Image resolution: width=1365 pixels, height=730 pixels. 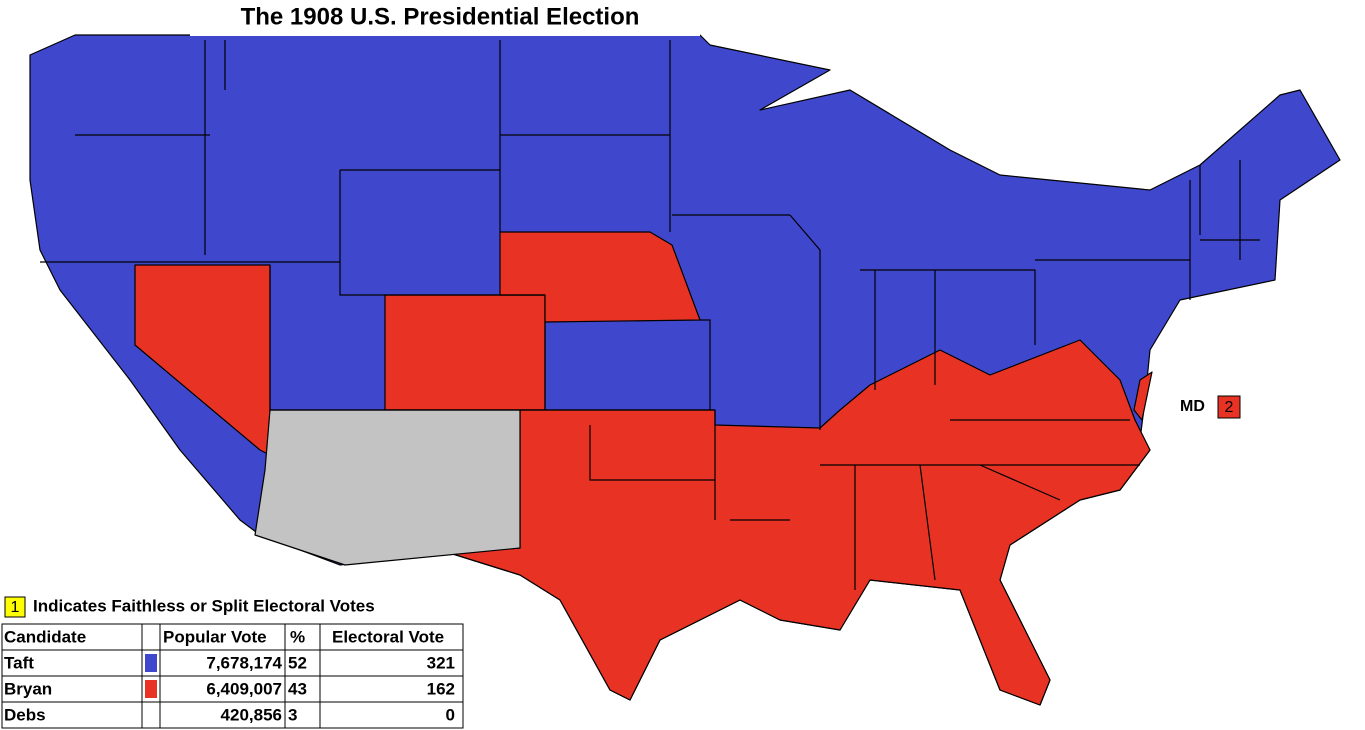 What do you see at coordinates (215, 636) in the screenshot?
I see `table-header: Popular Vote` at bounding box center [215, 636].